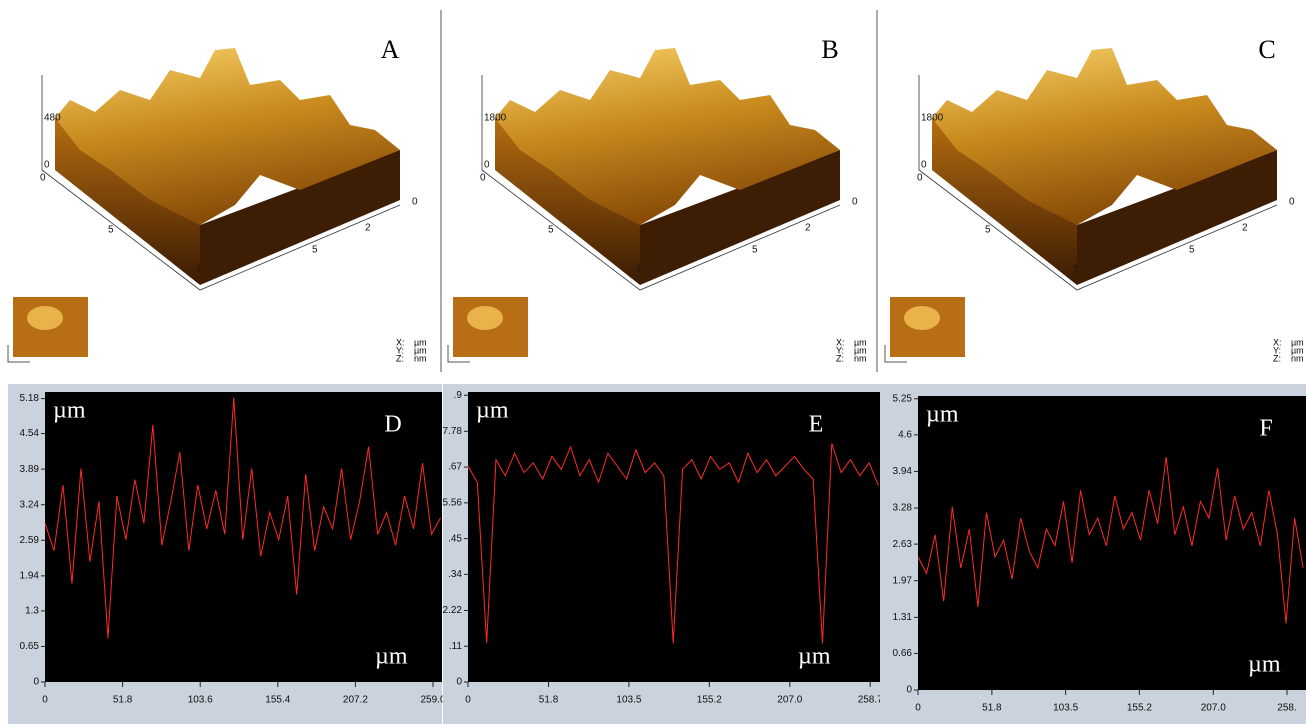  I want to click on y-tick-label: 2.63, so click(903, 544).